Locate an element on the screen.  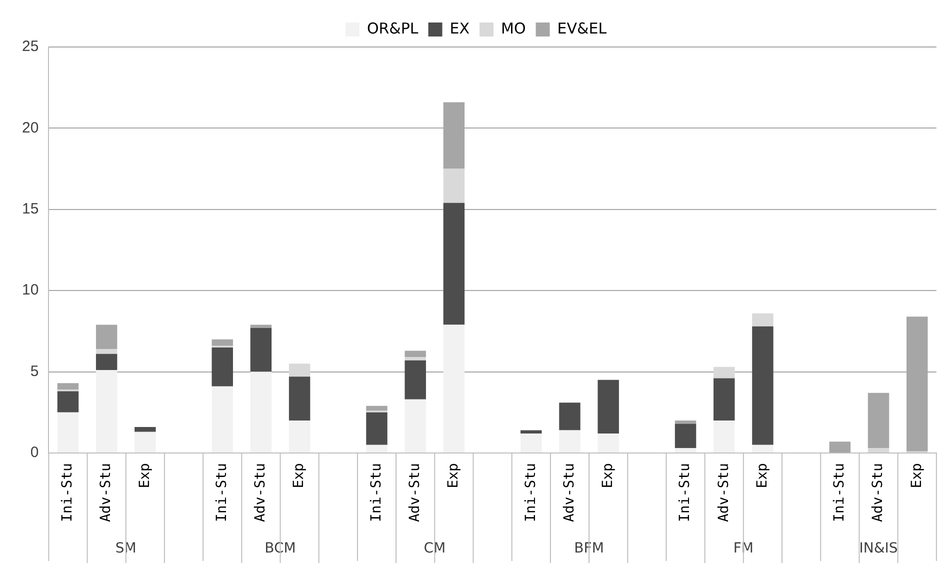
text: IN&IS is located at coordinates (878, 548).